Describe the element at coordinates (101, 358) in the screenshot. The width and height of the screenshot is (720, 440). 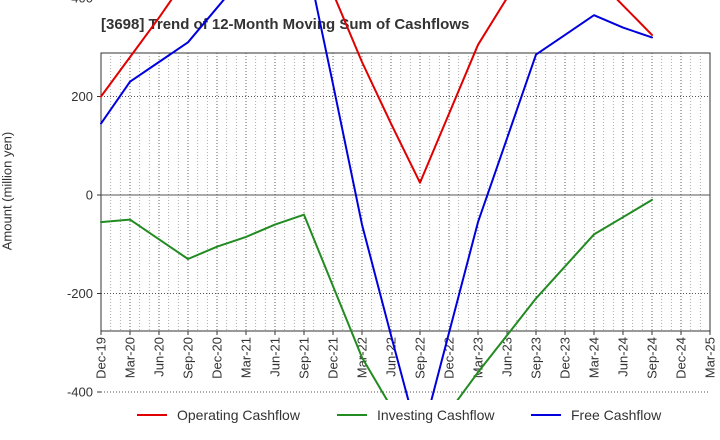
I see `x-tick-label: Dec-19` at that location.